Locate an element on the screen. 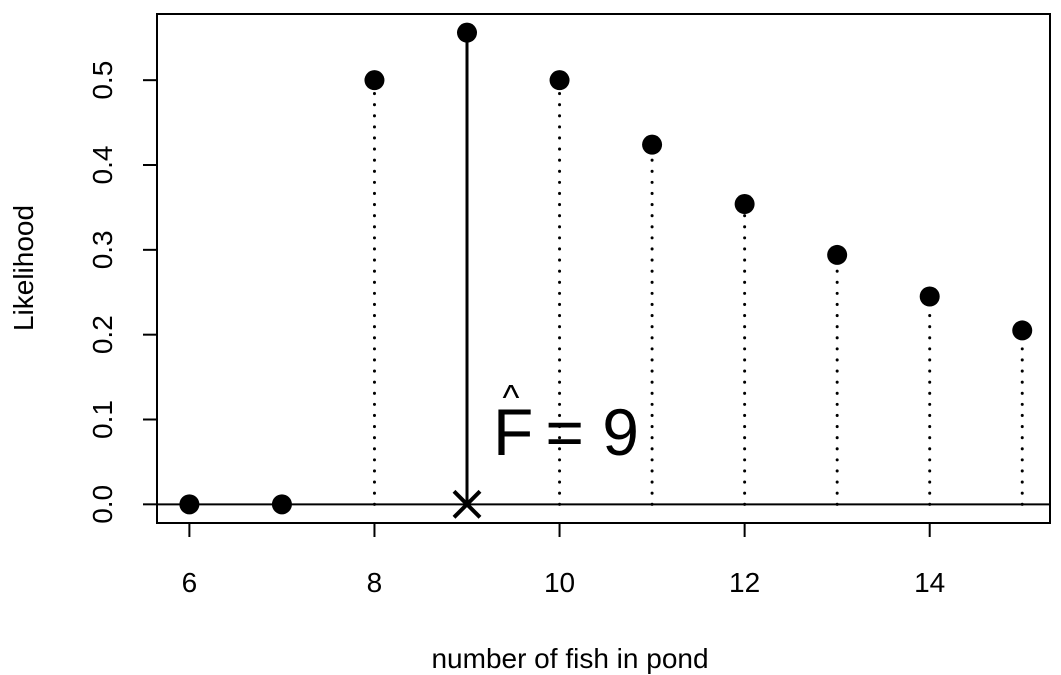  mle-marker is located at coordinates (467, 504).